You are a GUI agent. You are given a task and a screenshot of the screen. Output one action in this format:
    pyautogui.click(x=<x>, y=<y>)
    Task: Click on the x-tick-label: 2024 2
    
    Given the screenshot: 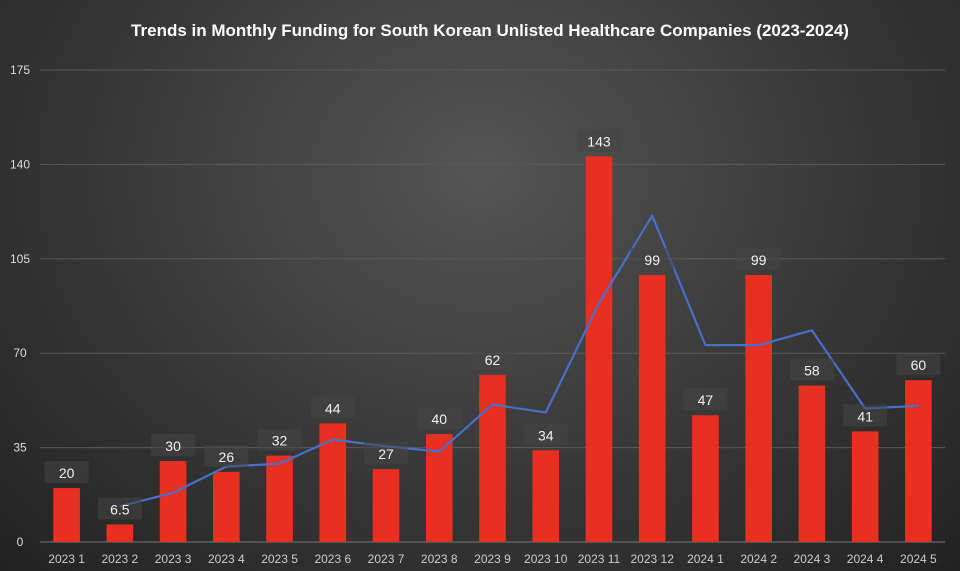 What is the action you would take?
    pyautogui.click(x=758, y=559)
    